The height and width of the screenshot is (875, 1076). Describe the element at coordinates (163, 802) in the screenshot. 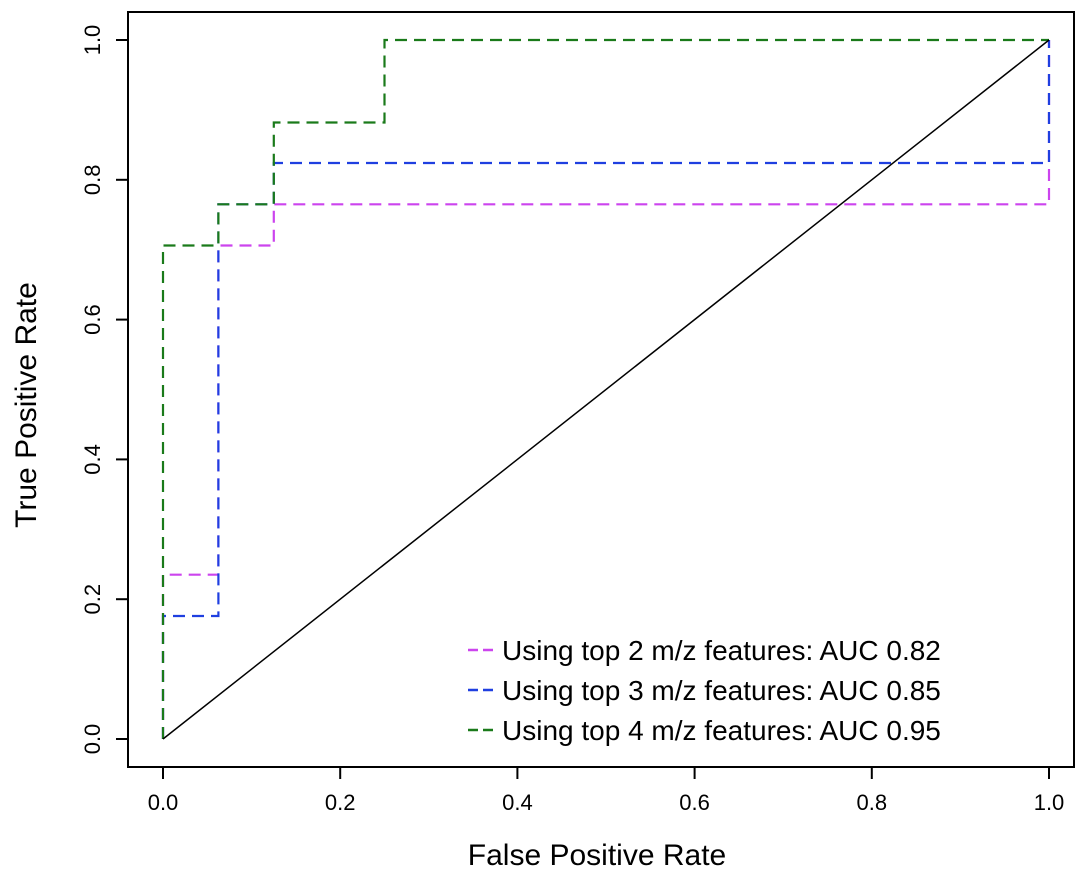

I see `x-tick-label: 0.0` at that location.